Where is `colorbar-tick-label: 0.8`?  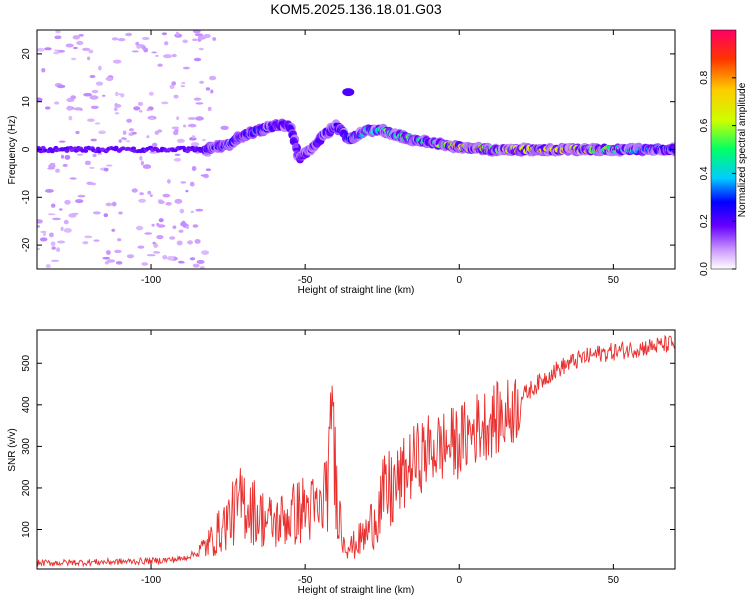 colorbar-tick-label: 0.8 is located at coordinates (704, 77).